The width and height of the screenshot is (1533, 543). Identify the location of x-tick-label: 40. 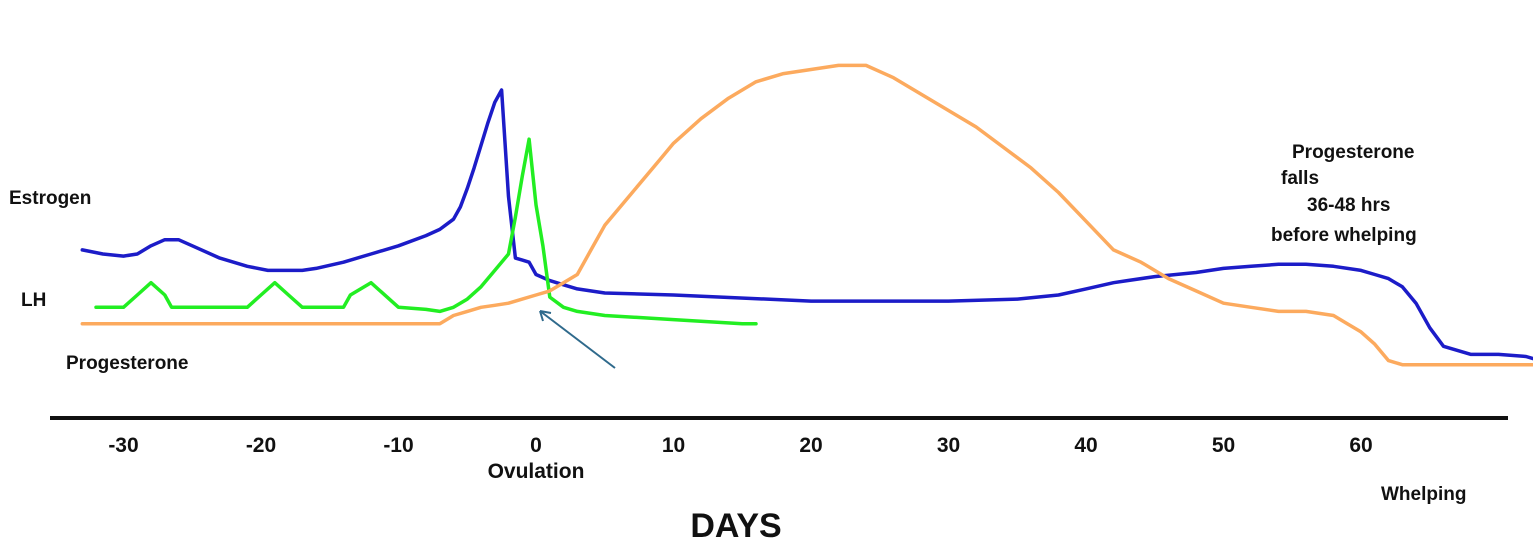
(1085, 445).